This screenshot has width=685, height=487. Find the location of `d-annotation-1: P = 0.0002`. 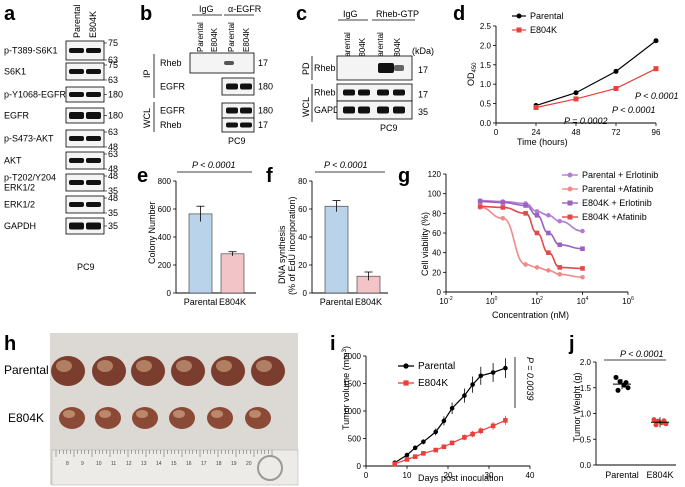

d-annotation-1: P = 0.0002 is located at coordinates (585, 121).